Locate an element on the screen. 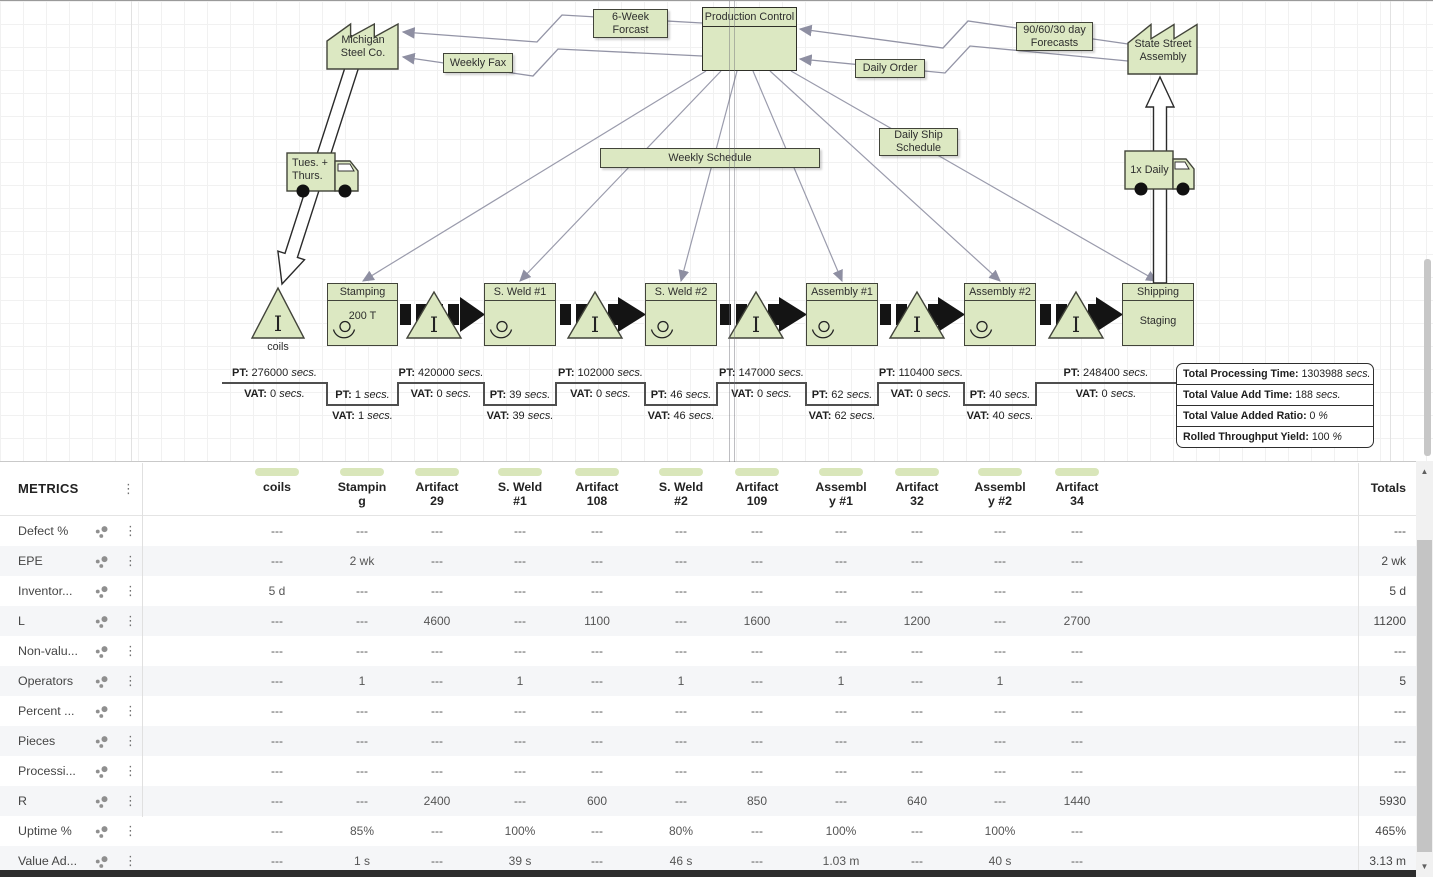 The height and width of the screenshot is (878, 1433). info-box-weekly-fax: Weekly Fax is located at coordinates (478, 63).